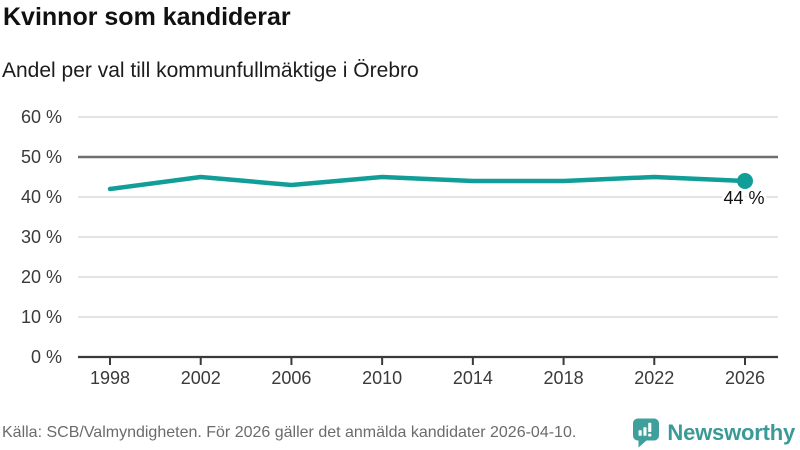 The width and height of the screenshot is (800, 450). I want to click on y-tick-label: 30 %, so click(41, 237).